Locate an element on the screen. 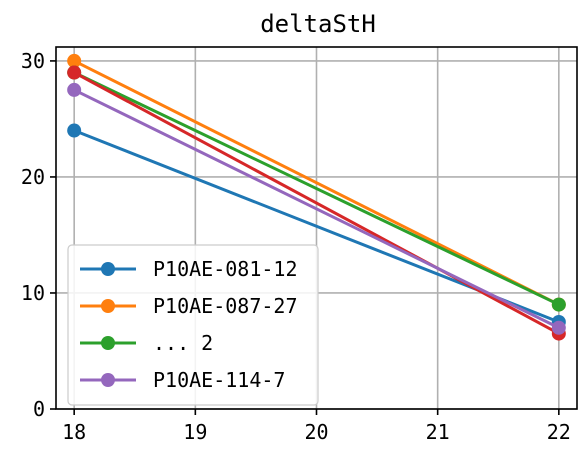 The width and height of the screenshot is (578, 458). x-tick-label-1: 19 is located at coordinates (195, 432).